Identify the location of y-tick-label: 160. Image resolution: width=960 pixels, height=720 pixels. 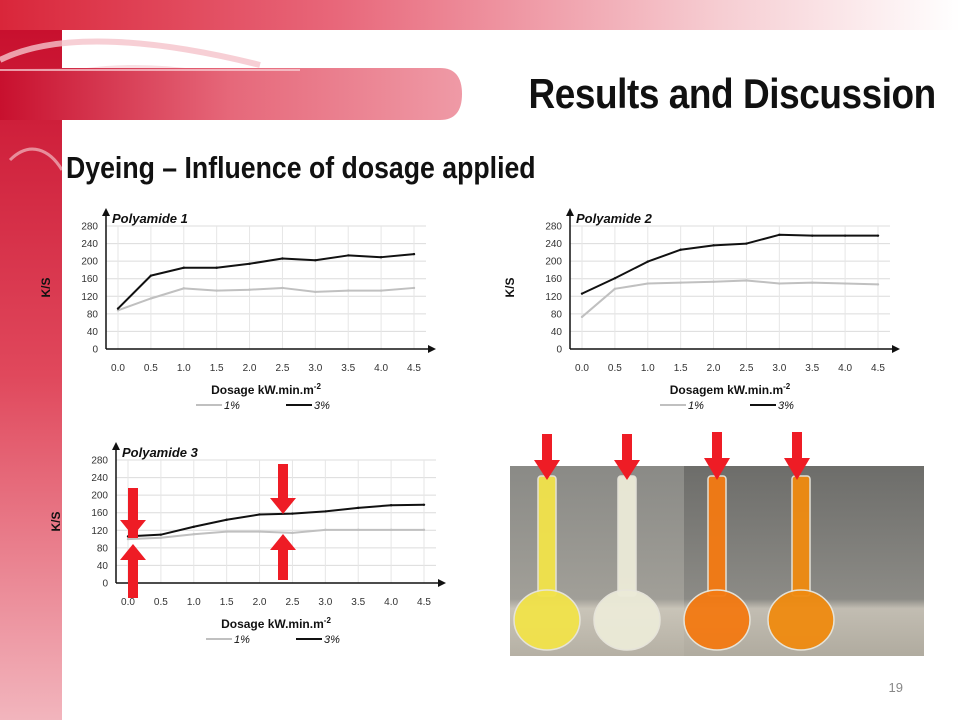
(99, 513).